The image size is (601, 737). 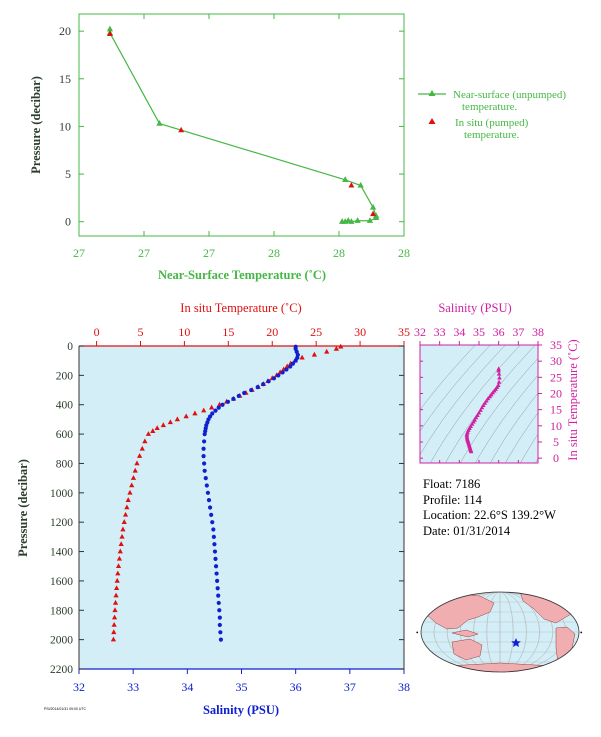 I want to click on ts-salinity-tick-label: 32, so click(x=420, y=332).